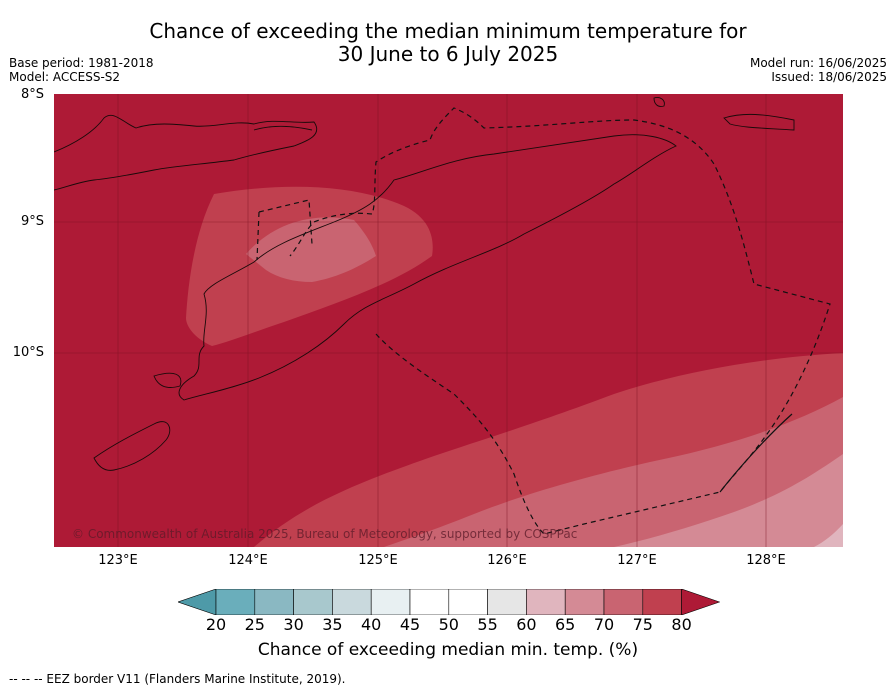 The width and height of the screenshot is (896, 690). I want to click on contour-70-west, so click(311, 249).